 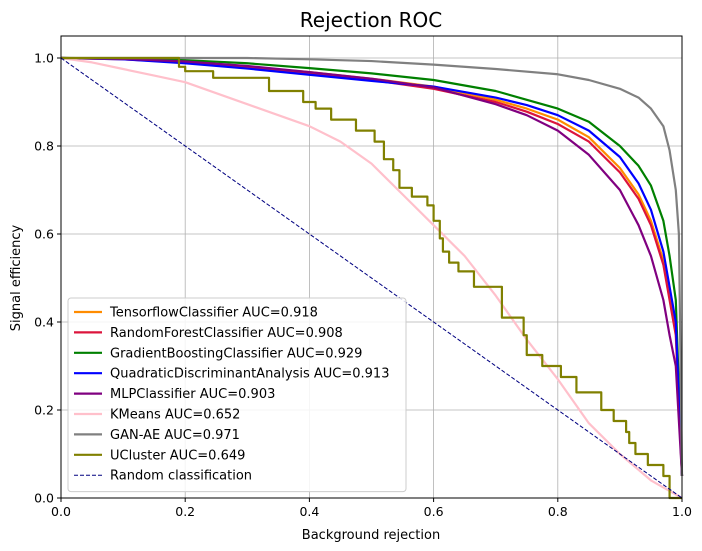 I want to click on y-axis-label: Signal efficiency, so click(x=16, y=277).